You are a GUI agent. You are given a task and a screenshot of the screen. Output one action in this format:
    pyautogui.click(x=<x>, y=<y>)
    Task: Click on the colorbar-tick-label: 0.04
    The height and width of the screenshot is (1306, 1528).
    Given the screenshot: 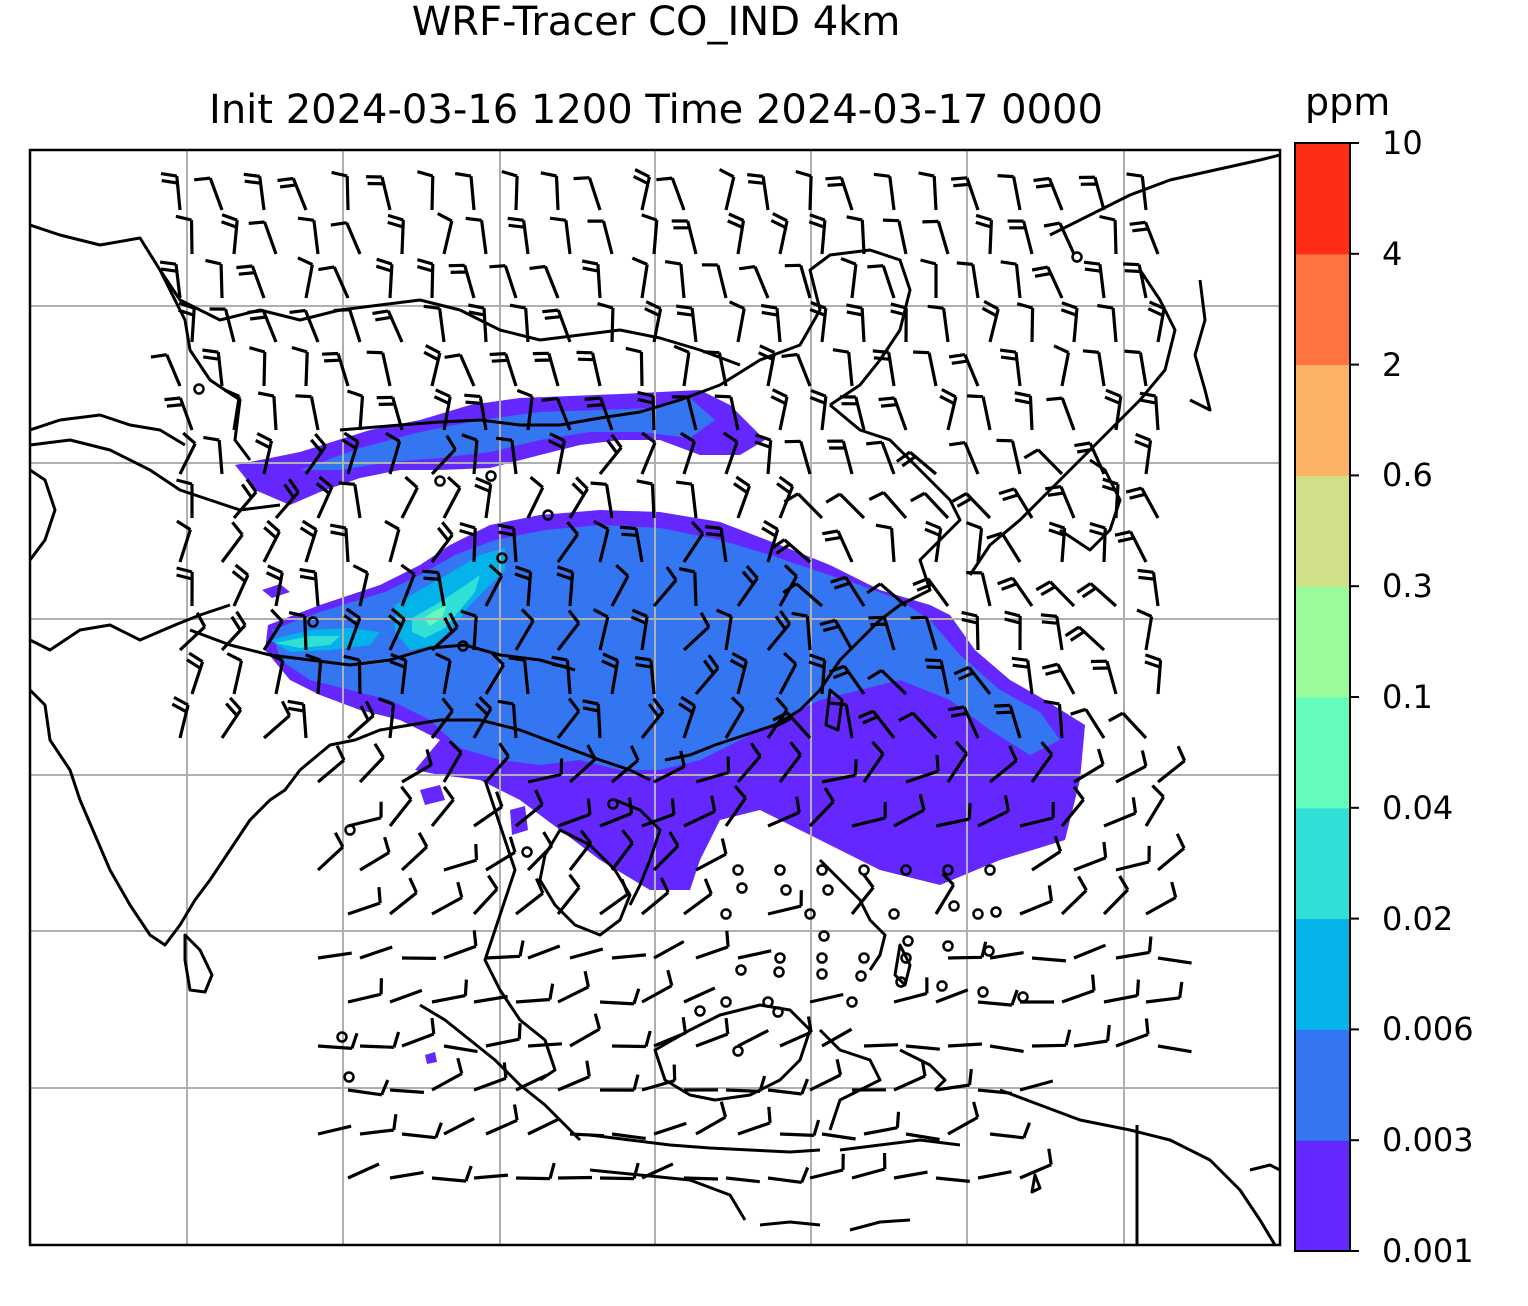 What is the action you would take?
    pyautogui.click(x=1418, y=807)
    